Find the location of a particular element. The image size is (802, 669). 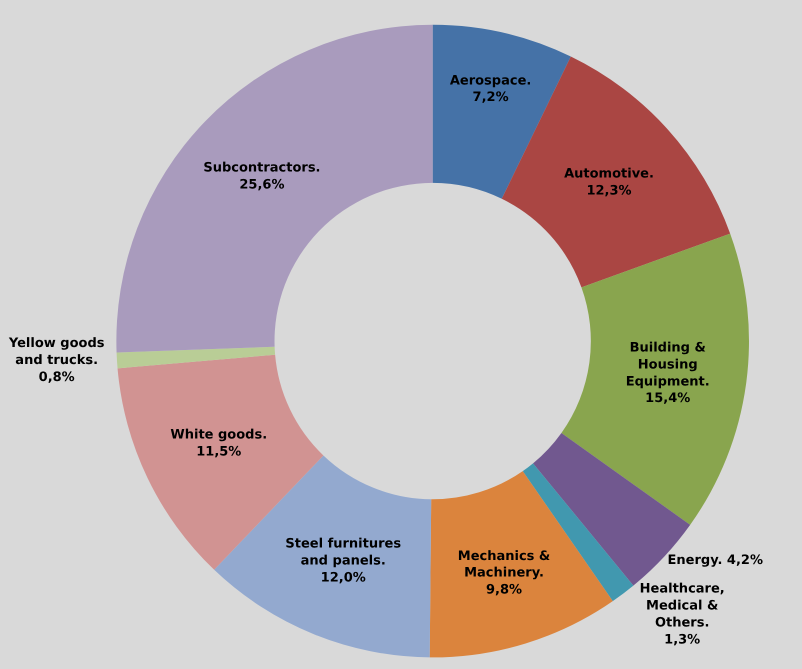

data-label: 11,5% is located at coordinates (219, 452).